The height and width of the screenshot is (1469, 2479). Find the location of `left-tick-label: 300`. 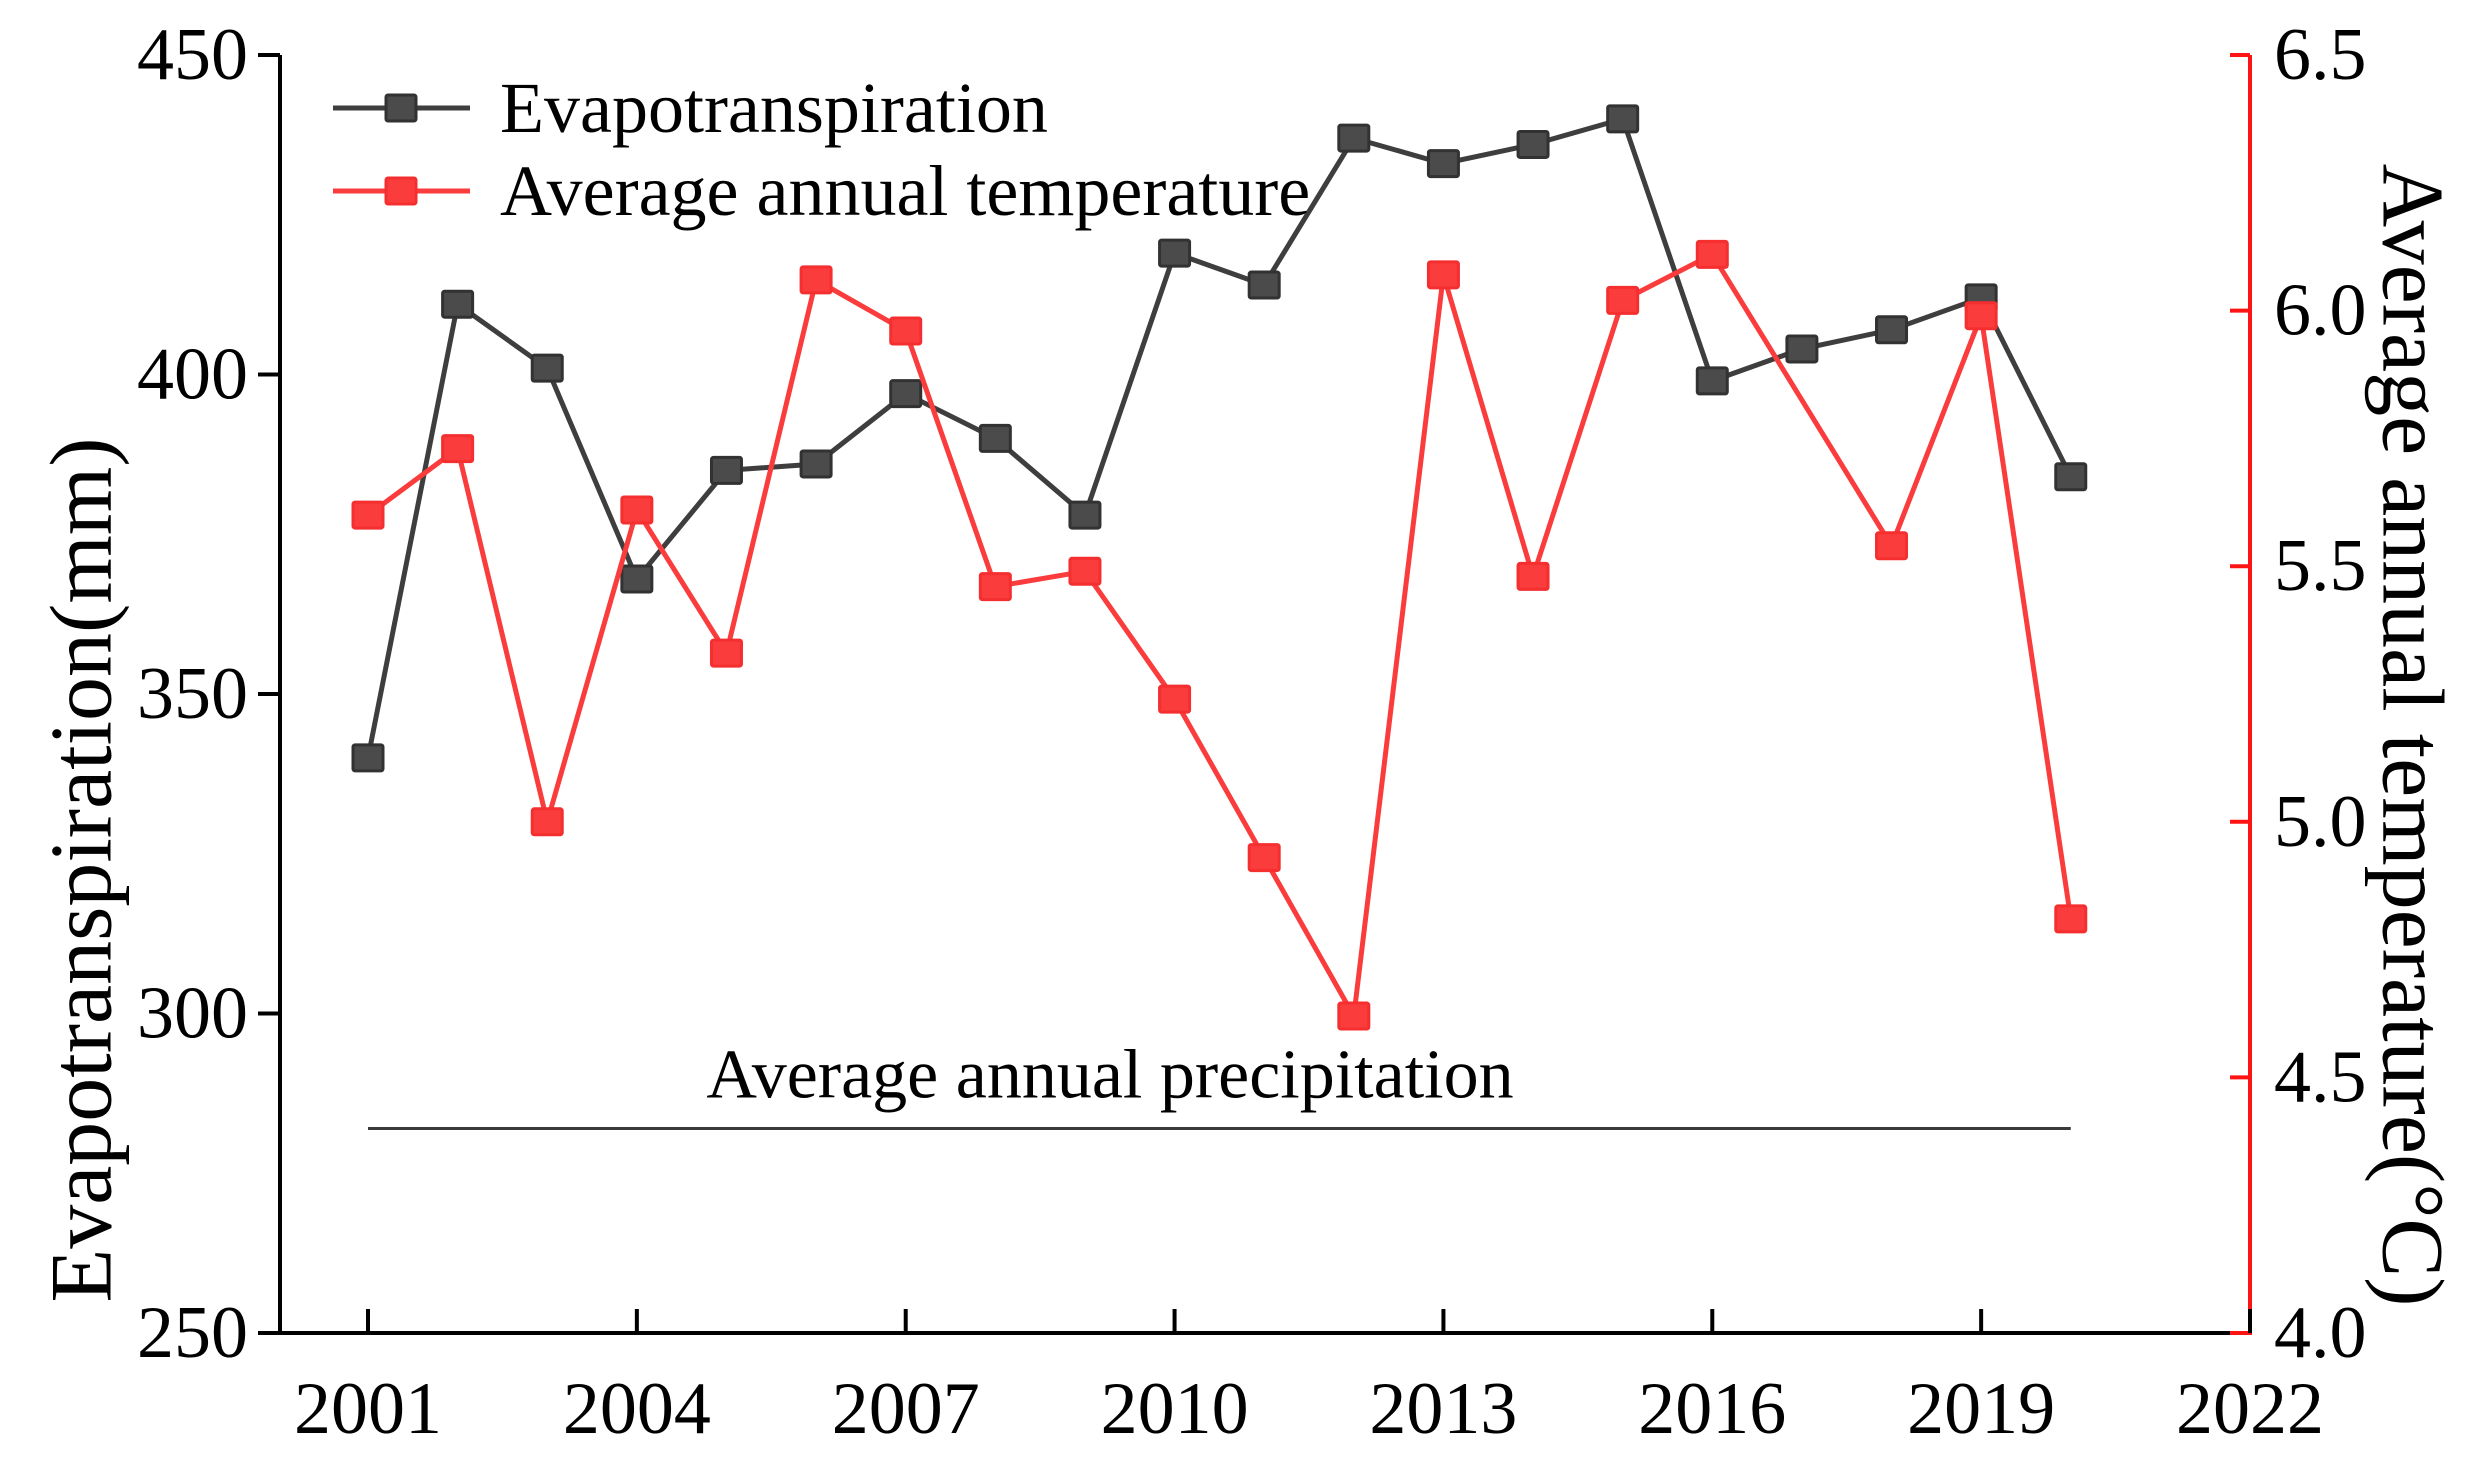

left-tick-label: 300 is located at coordinates (192, 1014).